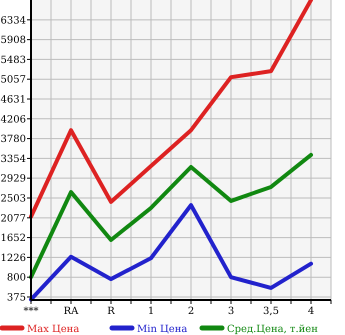  Describe the element at coordinates (191, 311) in the screenshot. I see `x-tick-label: 2` at that location.